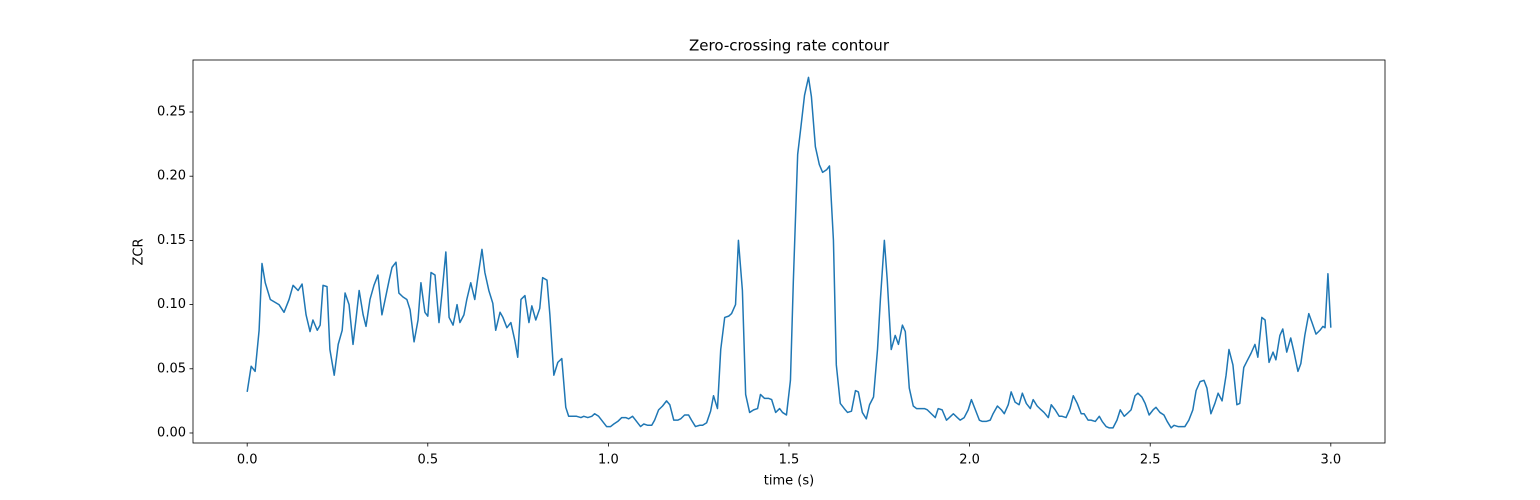 The height and width of the screenshot is (500, 1540). What do you see at coordinates (1150, 460) in the screenshot?
I see `x-tick-label: 2.5` at bounding box center [1150, 460].